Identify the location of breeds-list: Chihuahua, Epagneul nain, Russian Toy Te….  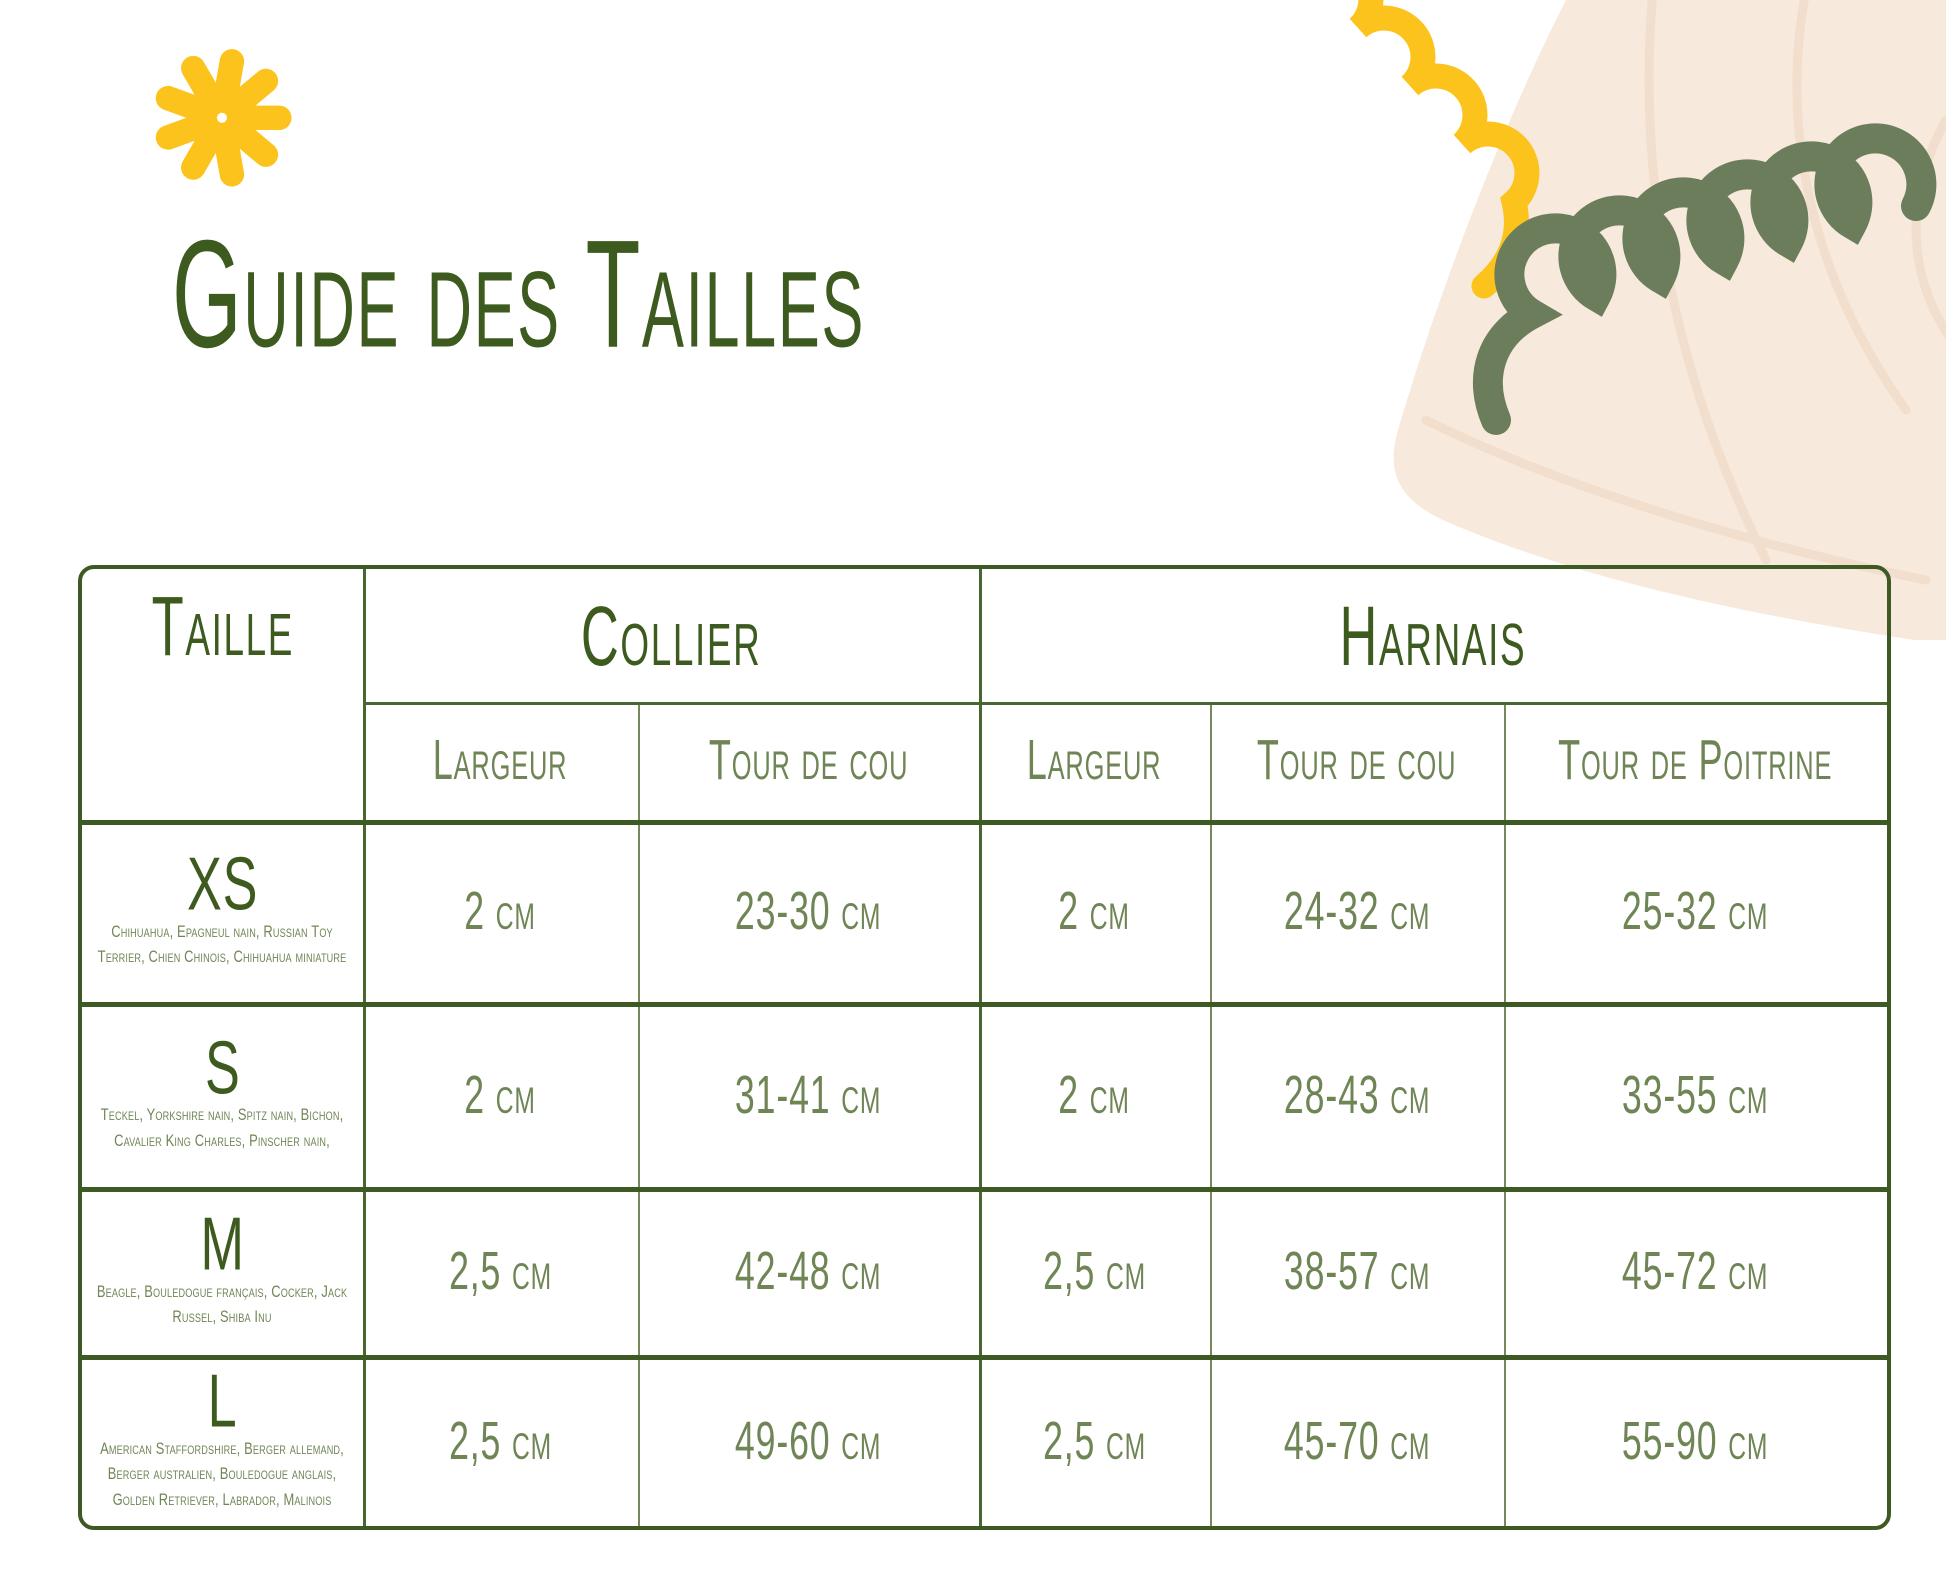
(222, 944).